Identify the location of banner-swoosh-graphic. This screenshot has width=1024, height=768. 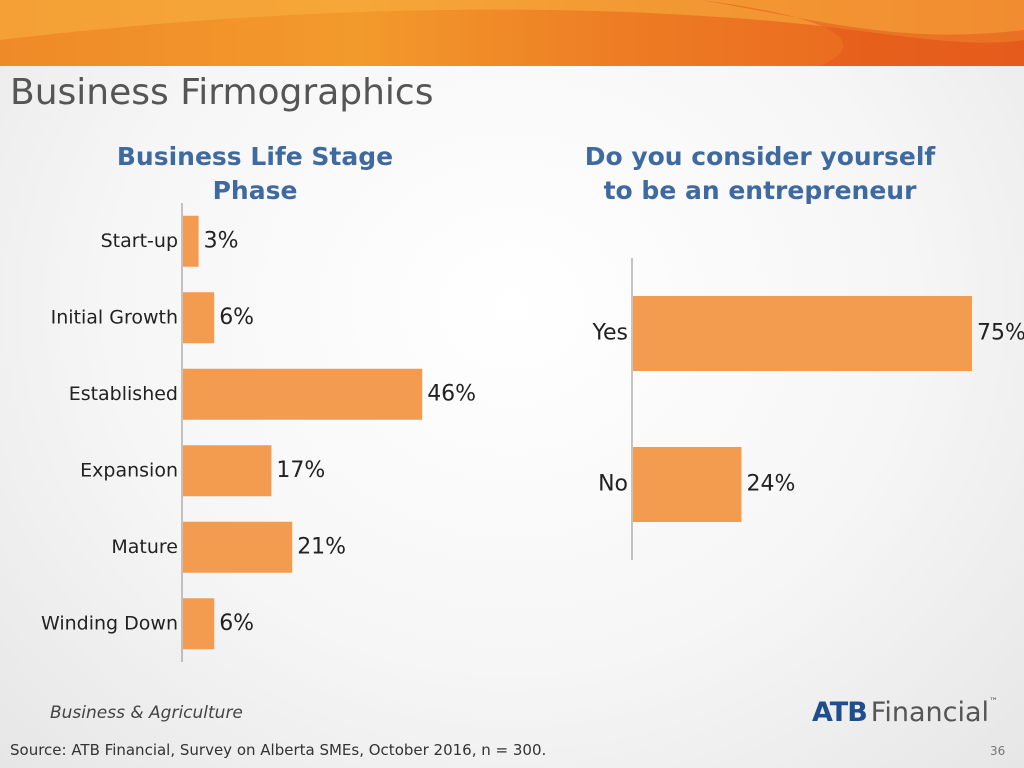
(512, 33).